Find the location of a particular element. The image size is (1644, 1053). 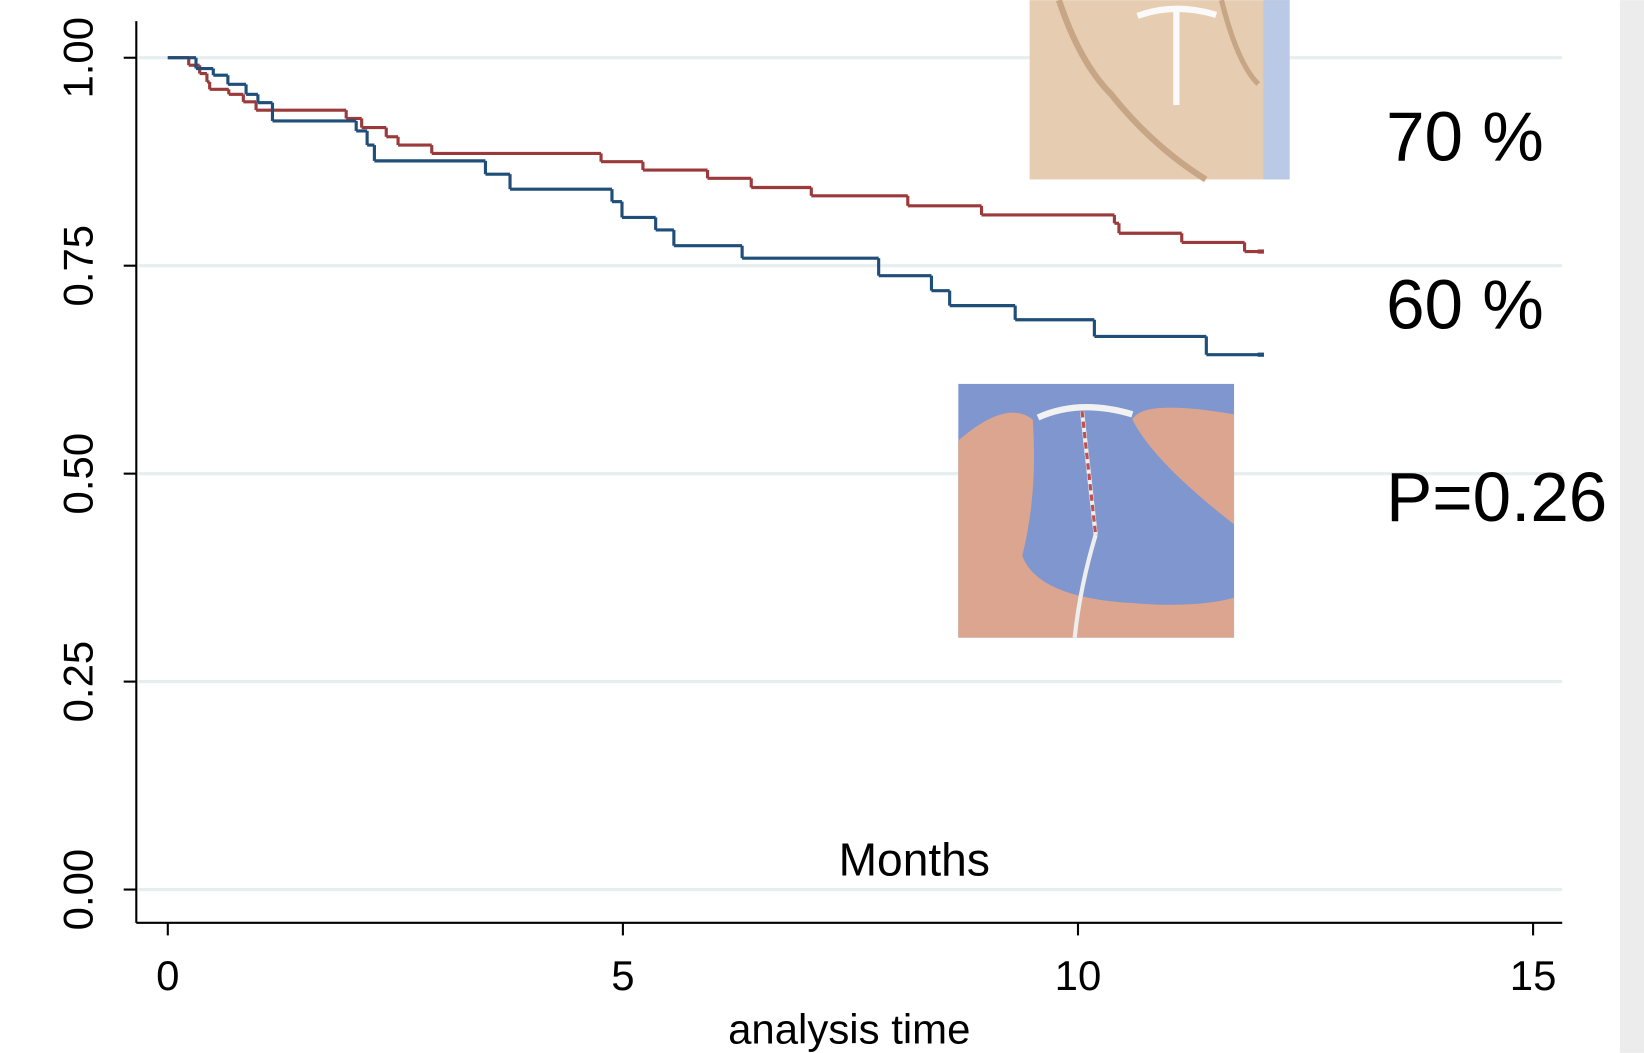

y-tick-label: 0.00 is located at coordinates (77, 890).